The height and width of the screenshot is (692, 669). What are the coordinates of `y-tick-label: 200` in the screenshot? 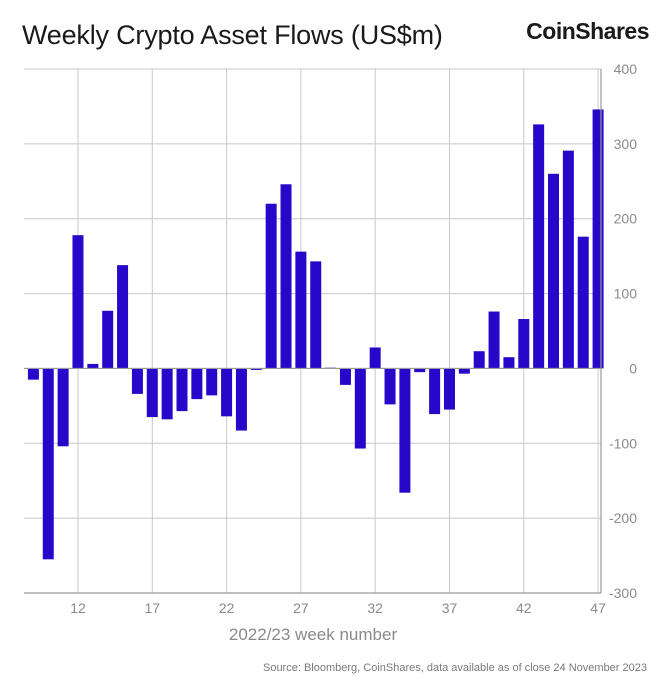 It's located at (626, 219).